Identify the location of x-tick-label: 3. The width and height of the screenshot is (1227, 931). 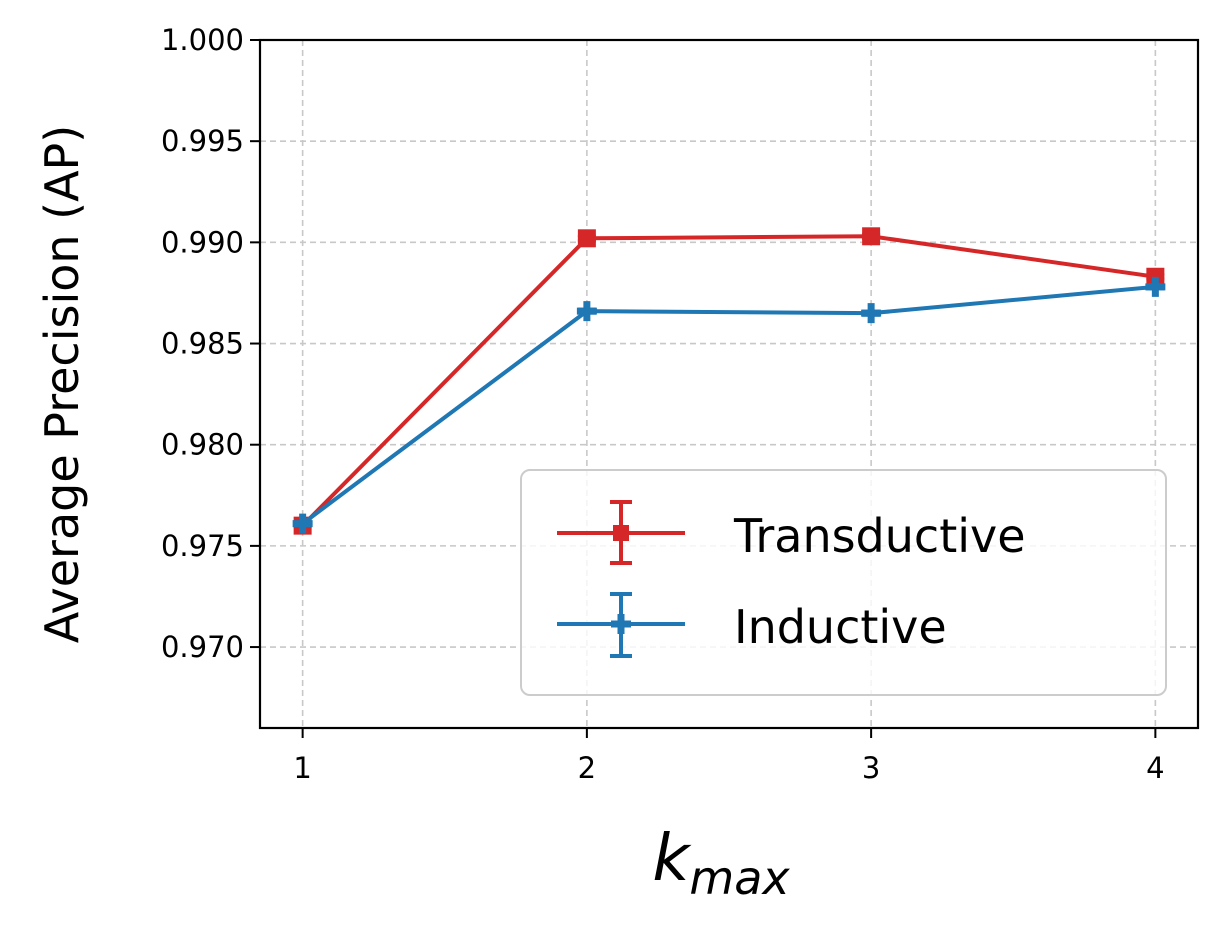
(871, 768).